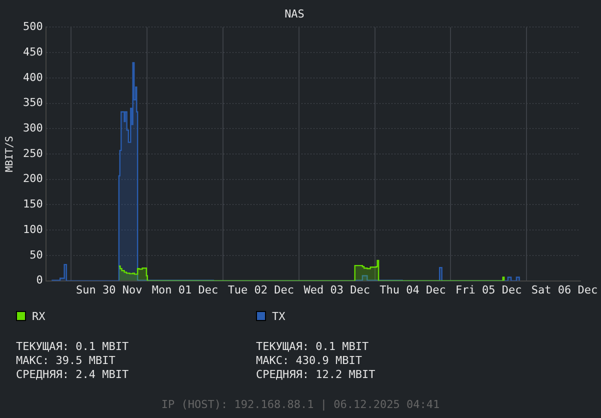  What do you see at coordinates (309, 361) in the screenshot?
I see `text: МАКС: 430.9 MBIT` at bounding box center [309, 361].